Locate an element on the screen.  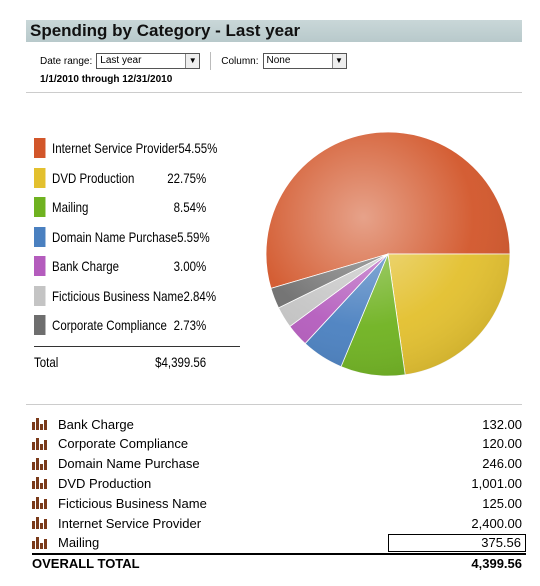
pie-slice-dvd is located at coordinates (449, 314).